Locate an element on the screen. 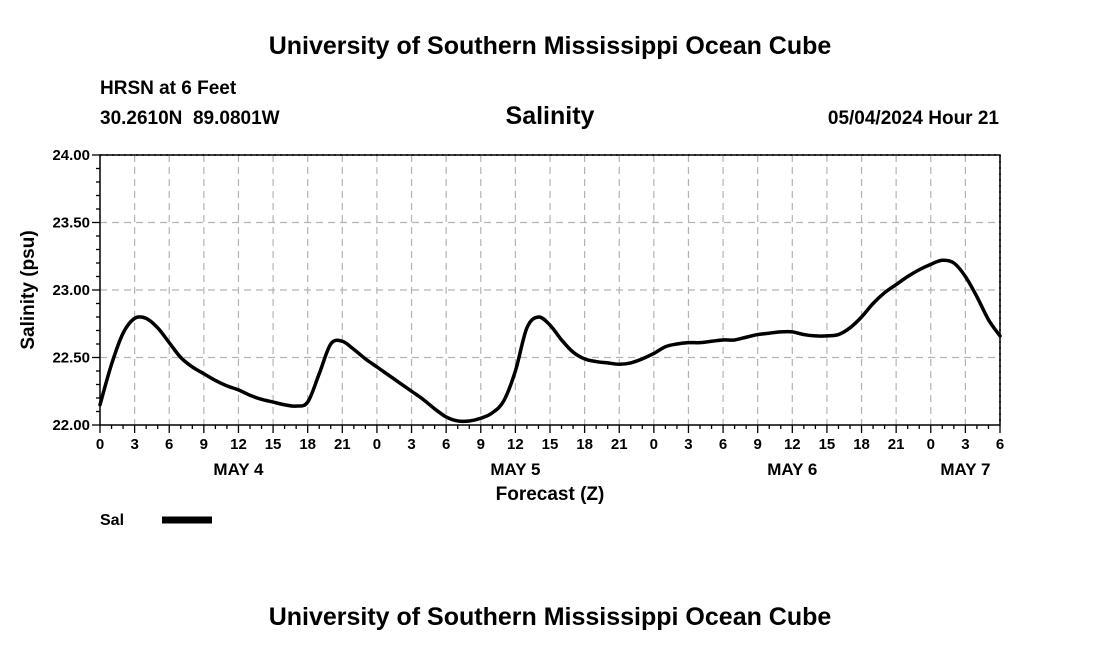 The height and width of the screenshot is (650, 1100). y-tick-label: 22.50 is located at coordinates (71, 358).